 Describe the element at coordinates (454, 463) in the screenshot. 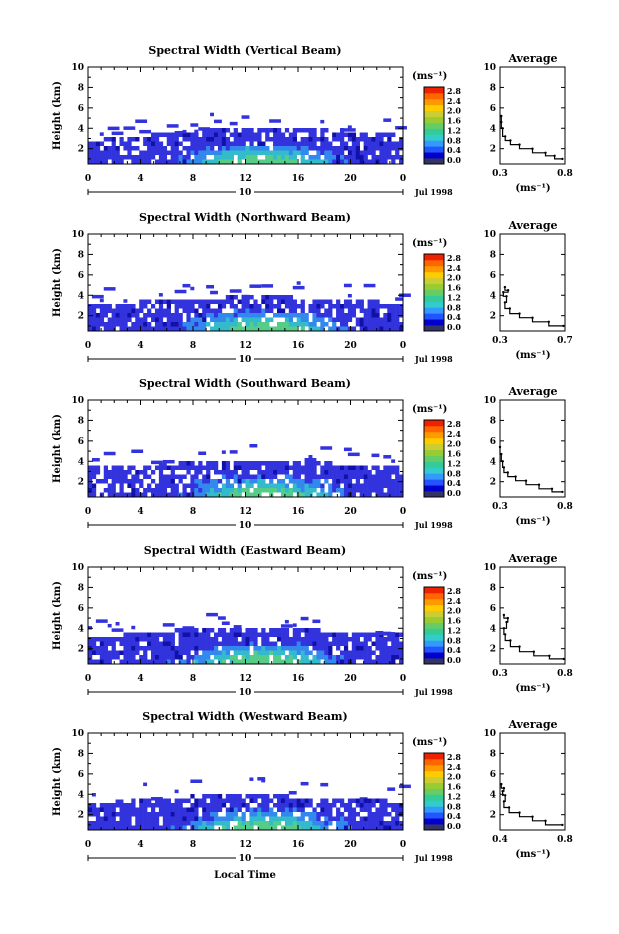

I see `colorbar-tick-label: 1.2` at that location.